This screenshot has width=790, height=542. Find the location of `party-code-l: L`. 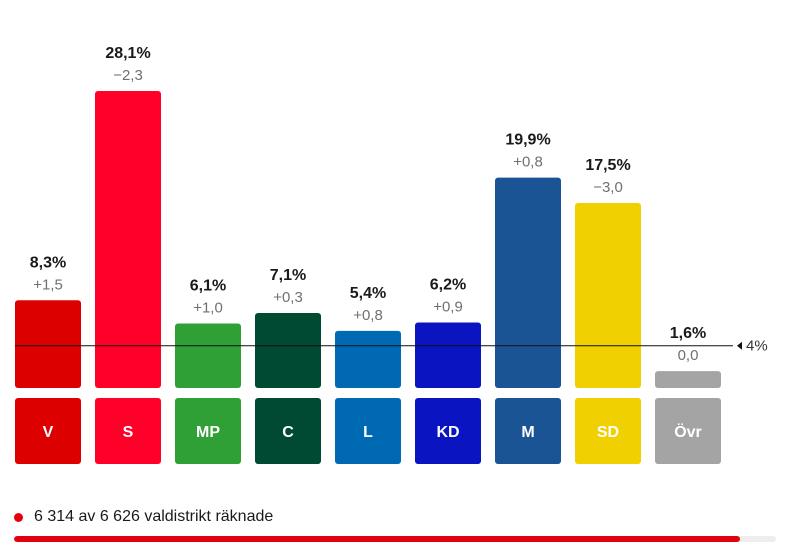

party-code-l: L is located at coordinates (368, 432).